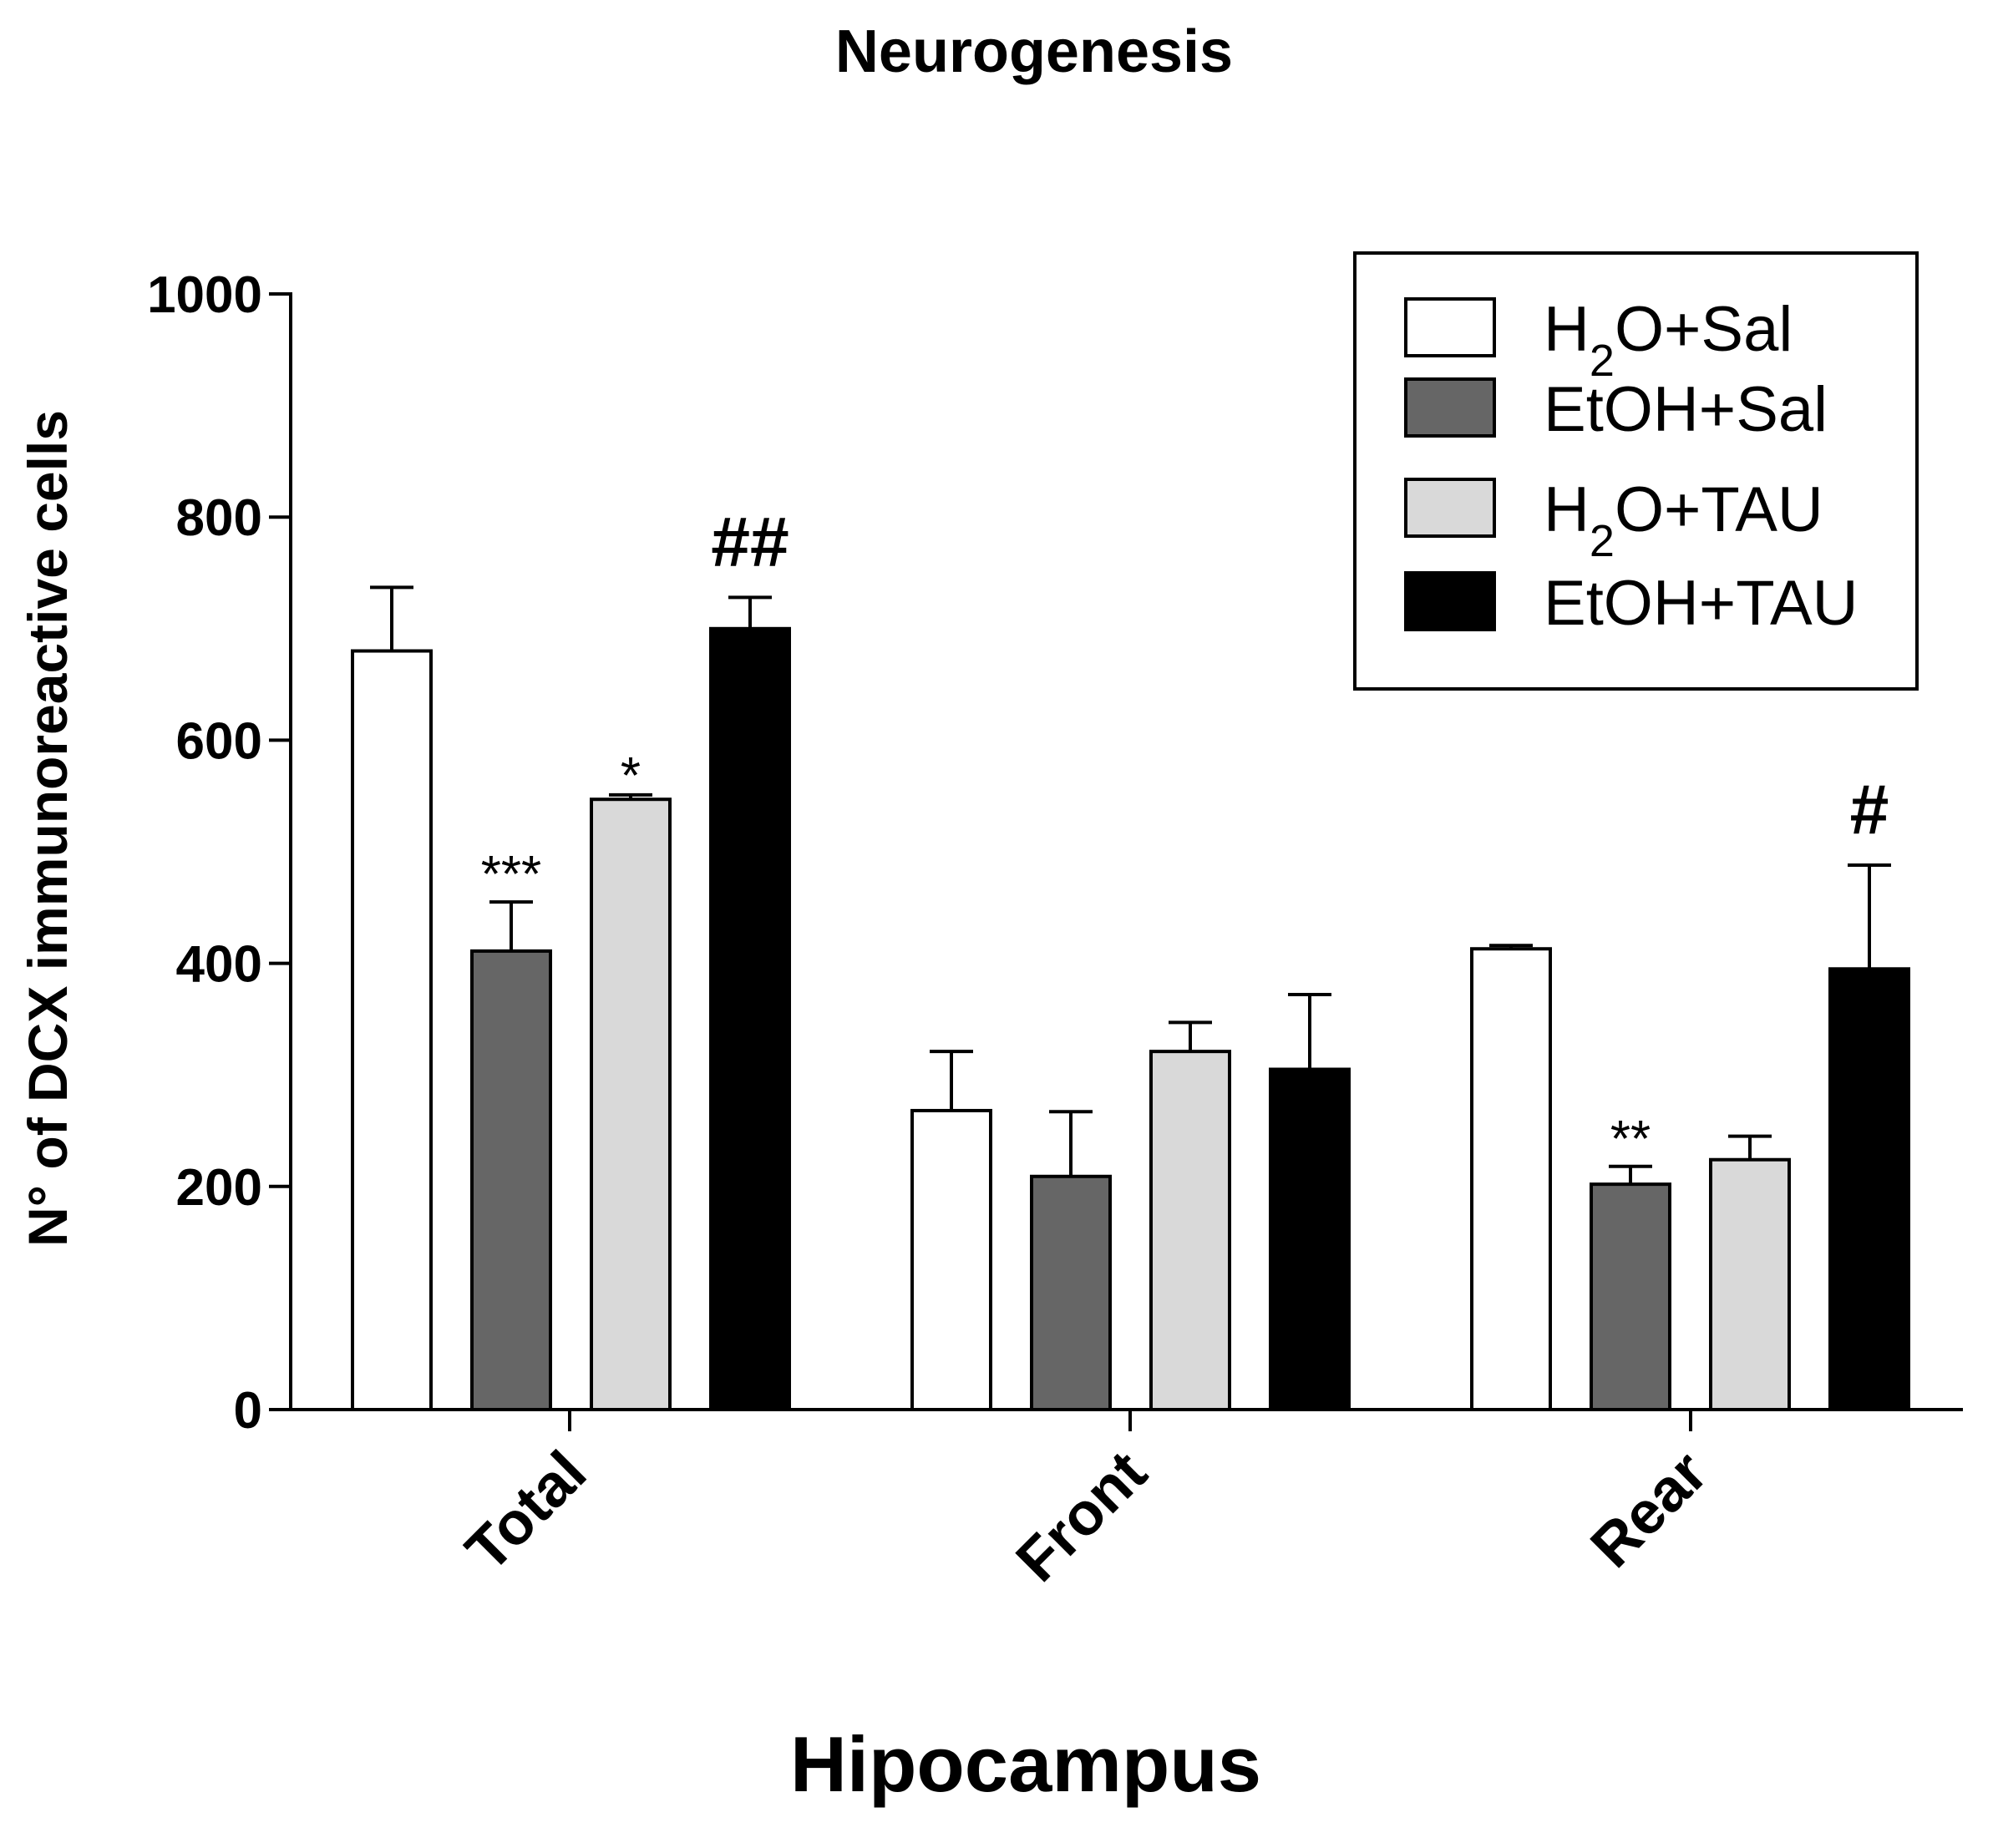 This screenshot has height=1848, width=1998. What do you see at coordinates (48, 828) in the screenshot?
I see `y-axis-label: N° of DCX immunoreactive cells` at bounding box center [48, 828].